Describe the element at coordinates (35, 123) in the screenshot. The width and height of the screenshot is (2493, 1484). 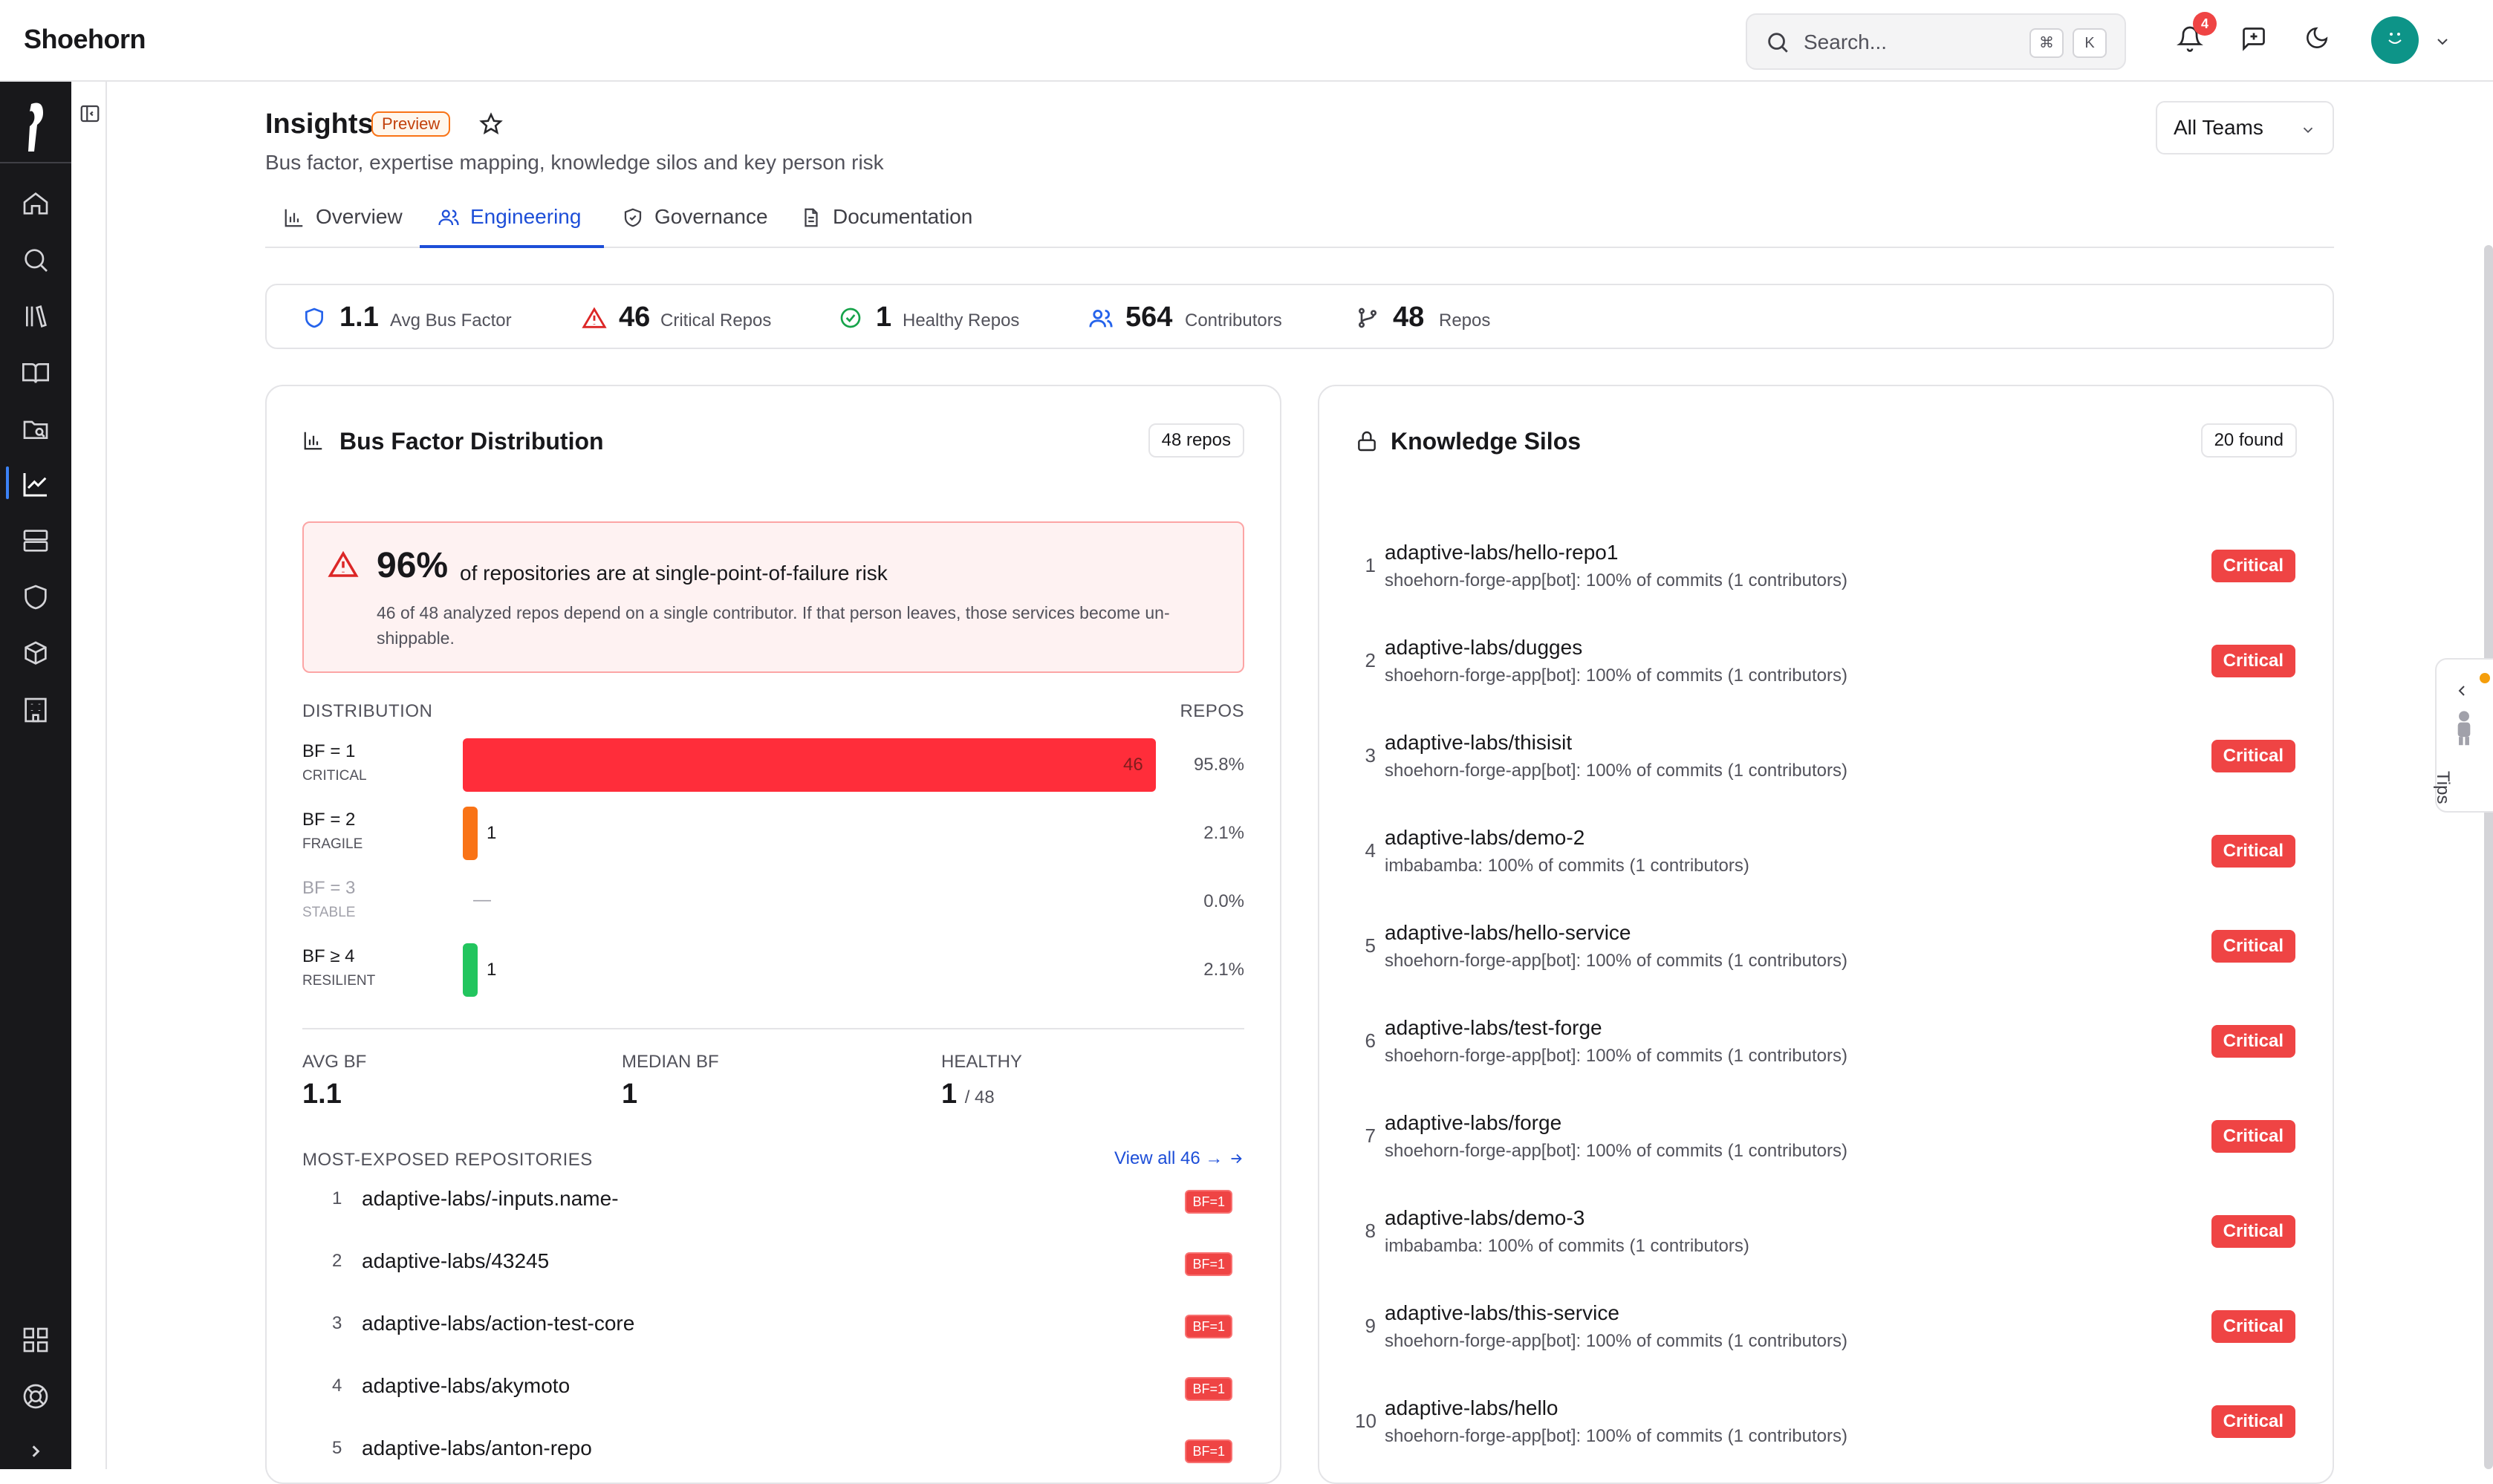
I see `app-logo` at that location.